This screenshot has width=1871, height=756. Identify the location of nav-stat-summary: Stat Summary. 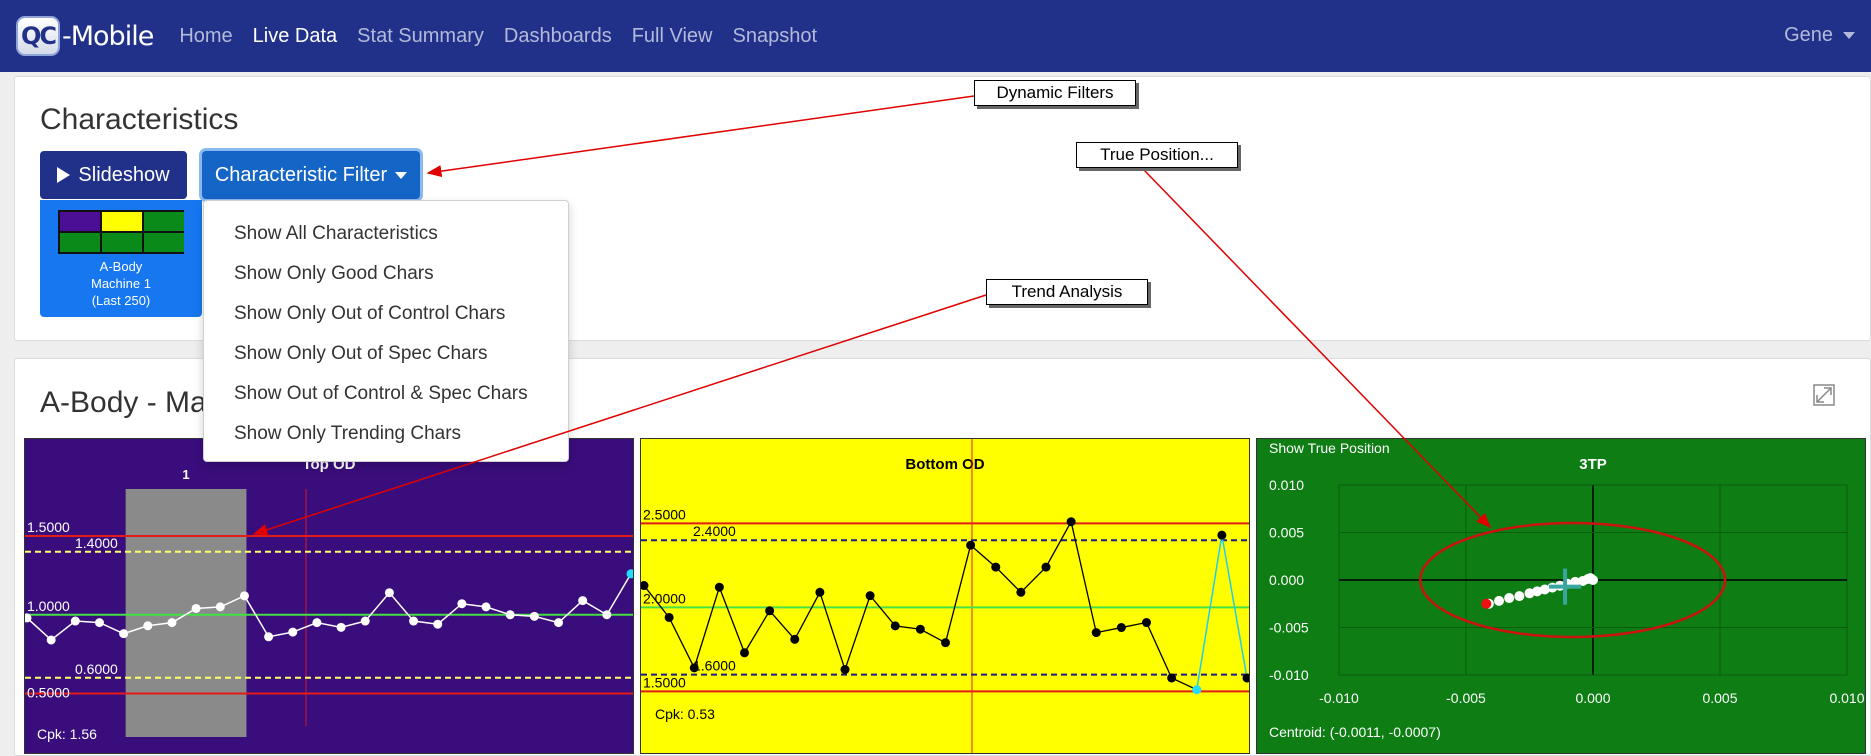
(420, 35).